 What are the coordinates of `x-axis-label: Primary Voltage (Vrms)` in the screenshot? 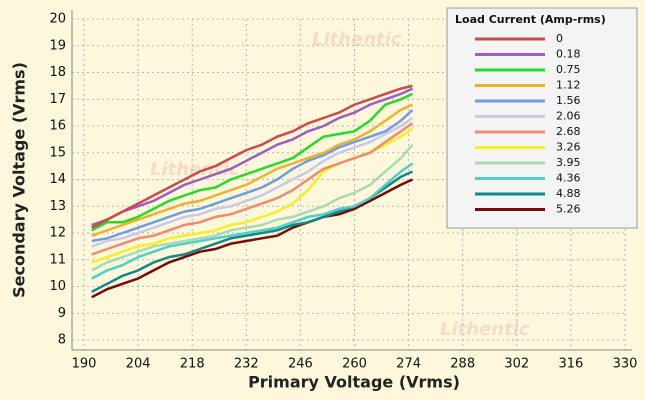 It's located at (354, 382).